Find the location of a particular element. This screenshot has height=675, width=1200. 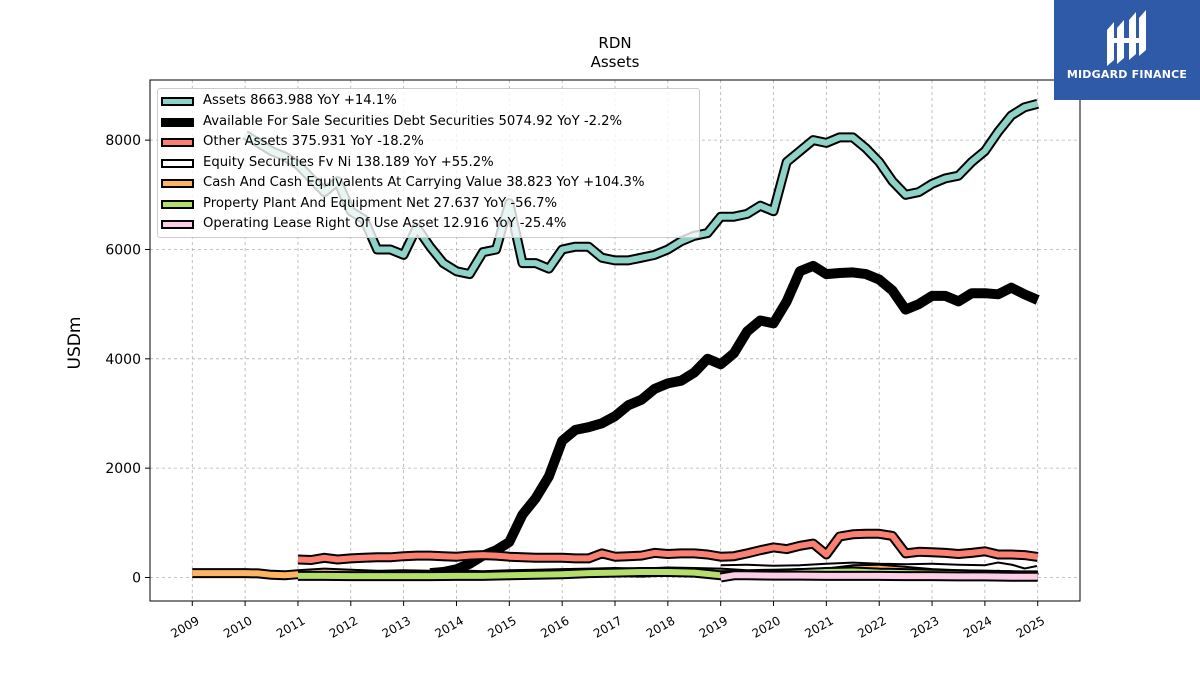

x-tick-label: 2024 is located at coordinates (977, 626).